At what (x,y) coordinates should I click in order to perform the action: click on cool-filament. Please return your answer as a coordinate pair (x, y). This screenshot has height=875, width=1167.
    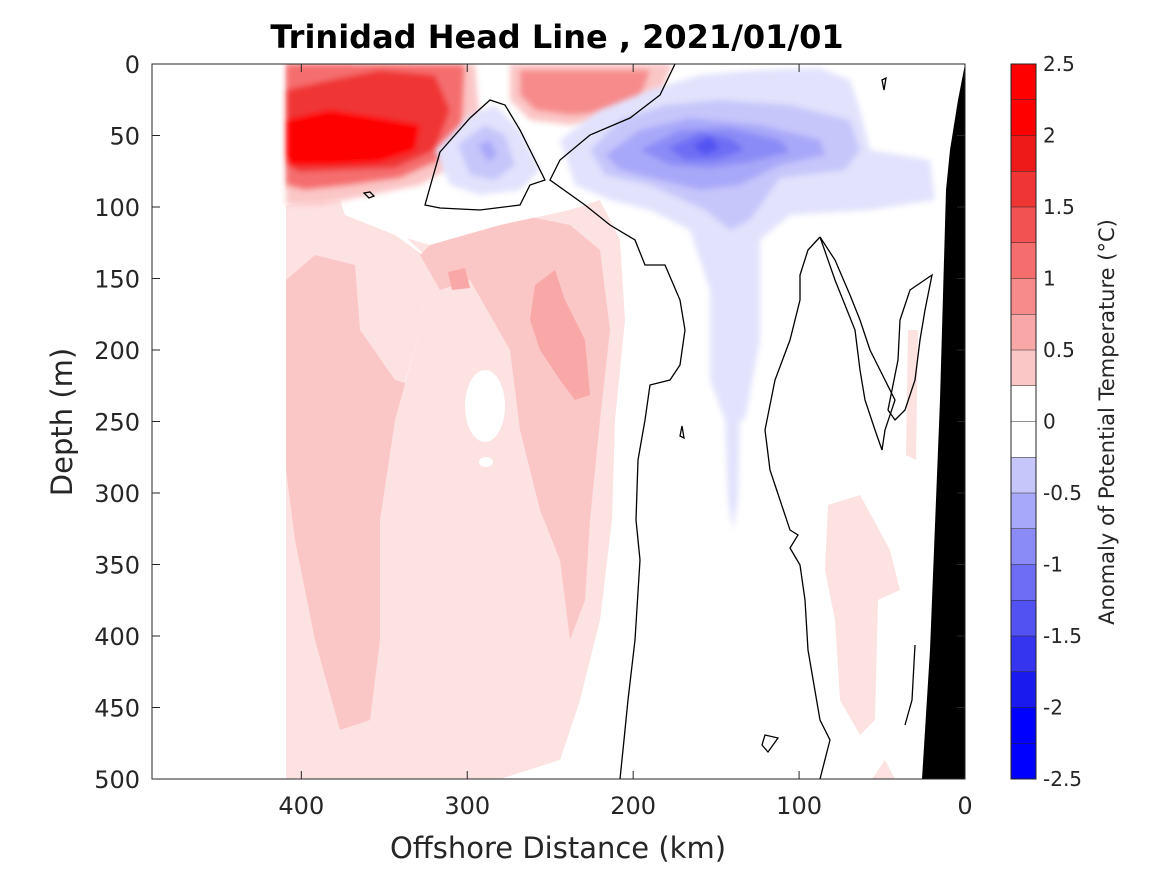
    Looking at the image, I should click on (732, 475).